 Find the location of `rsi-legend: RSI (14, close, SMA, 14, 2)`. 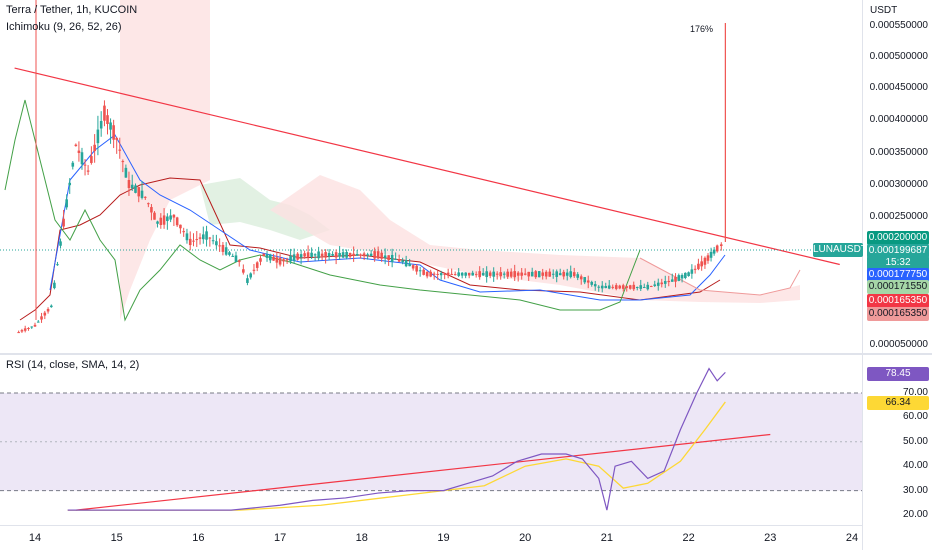

rsi-legend: RSI (14, close, SMA, 14, 2) is located at coordinates (73, 365).